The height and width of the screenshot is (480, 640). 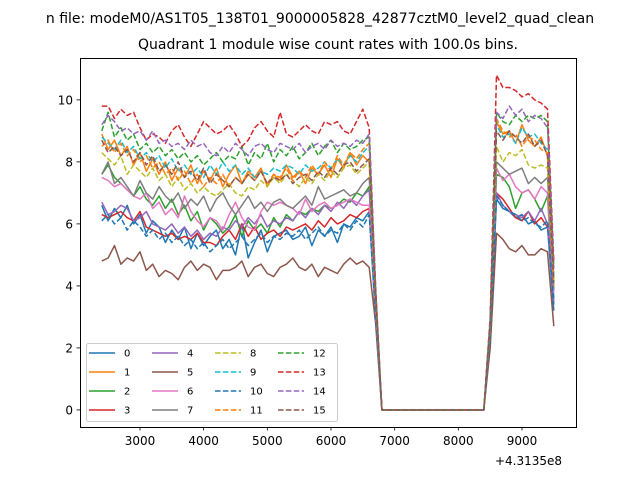 I want to click on legend-label-4: 4, so click(x=190, y=354).